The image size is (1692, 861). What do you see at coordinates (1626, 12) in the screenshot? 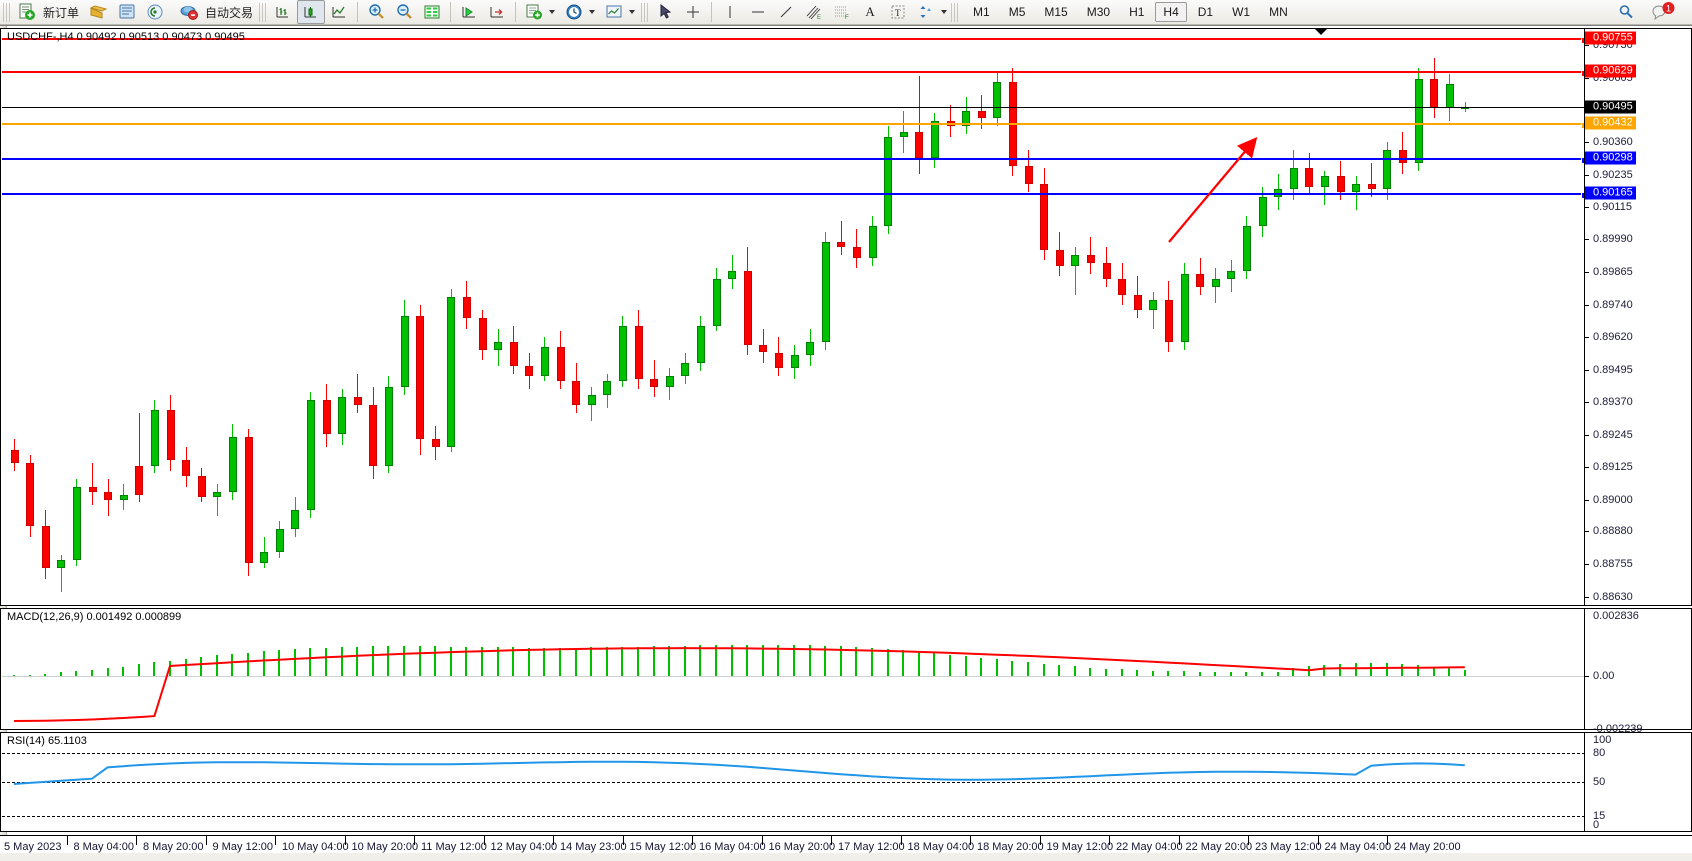
I see `search-icon` at bounding box center [1626, 12].